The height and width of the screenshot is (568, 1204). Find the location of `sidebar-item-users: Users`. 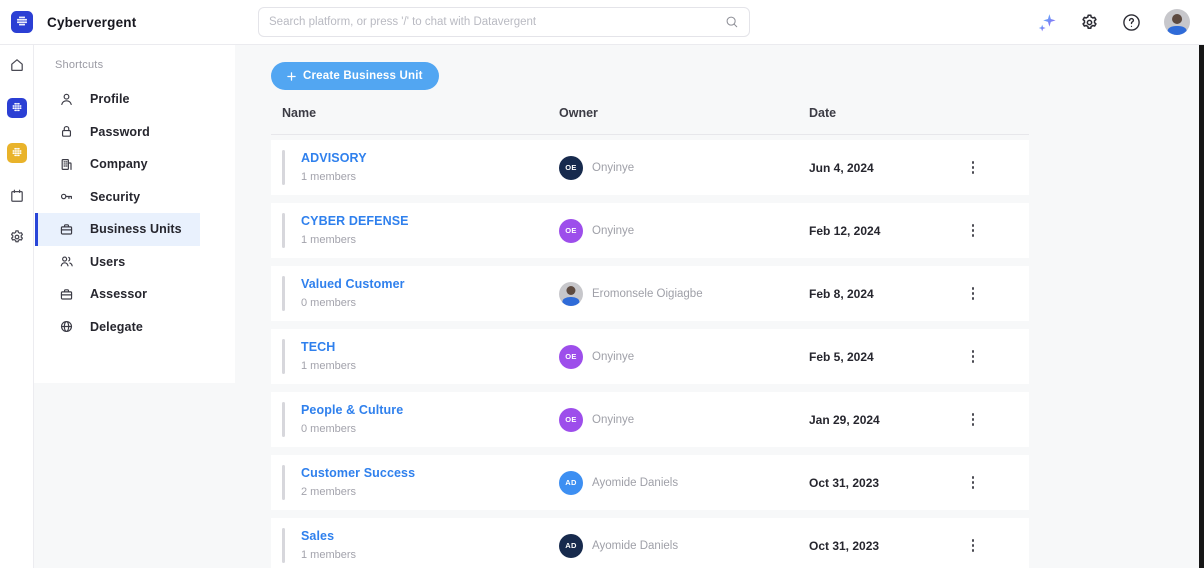

sidebar-item-users: Users is located at coordinates (117, 262).